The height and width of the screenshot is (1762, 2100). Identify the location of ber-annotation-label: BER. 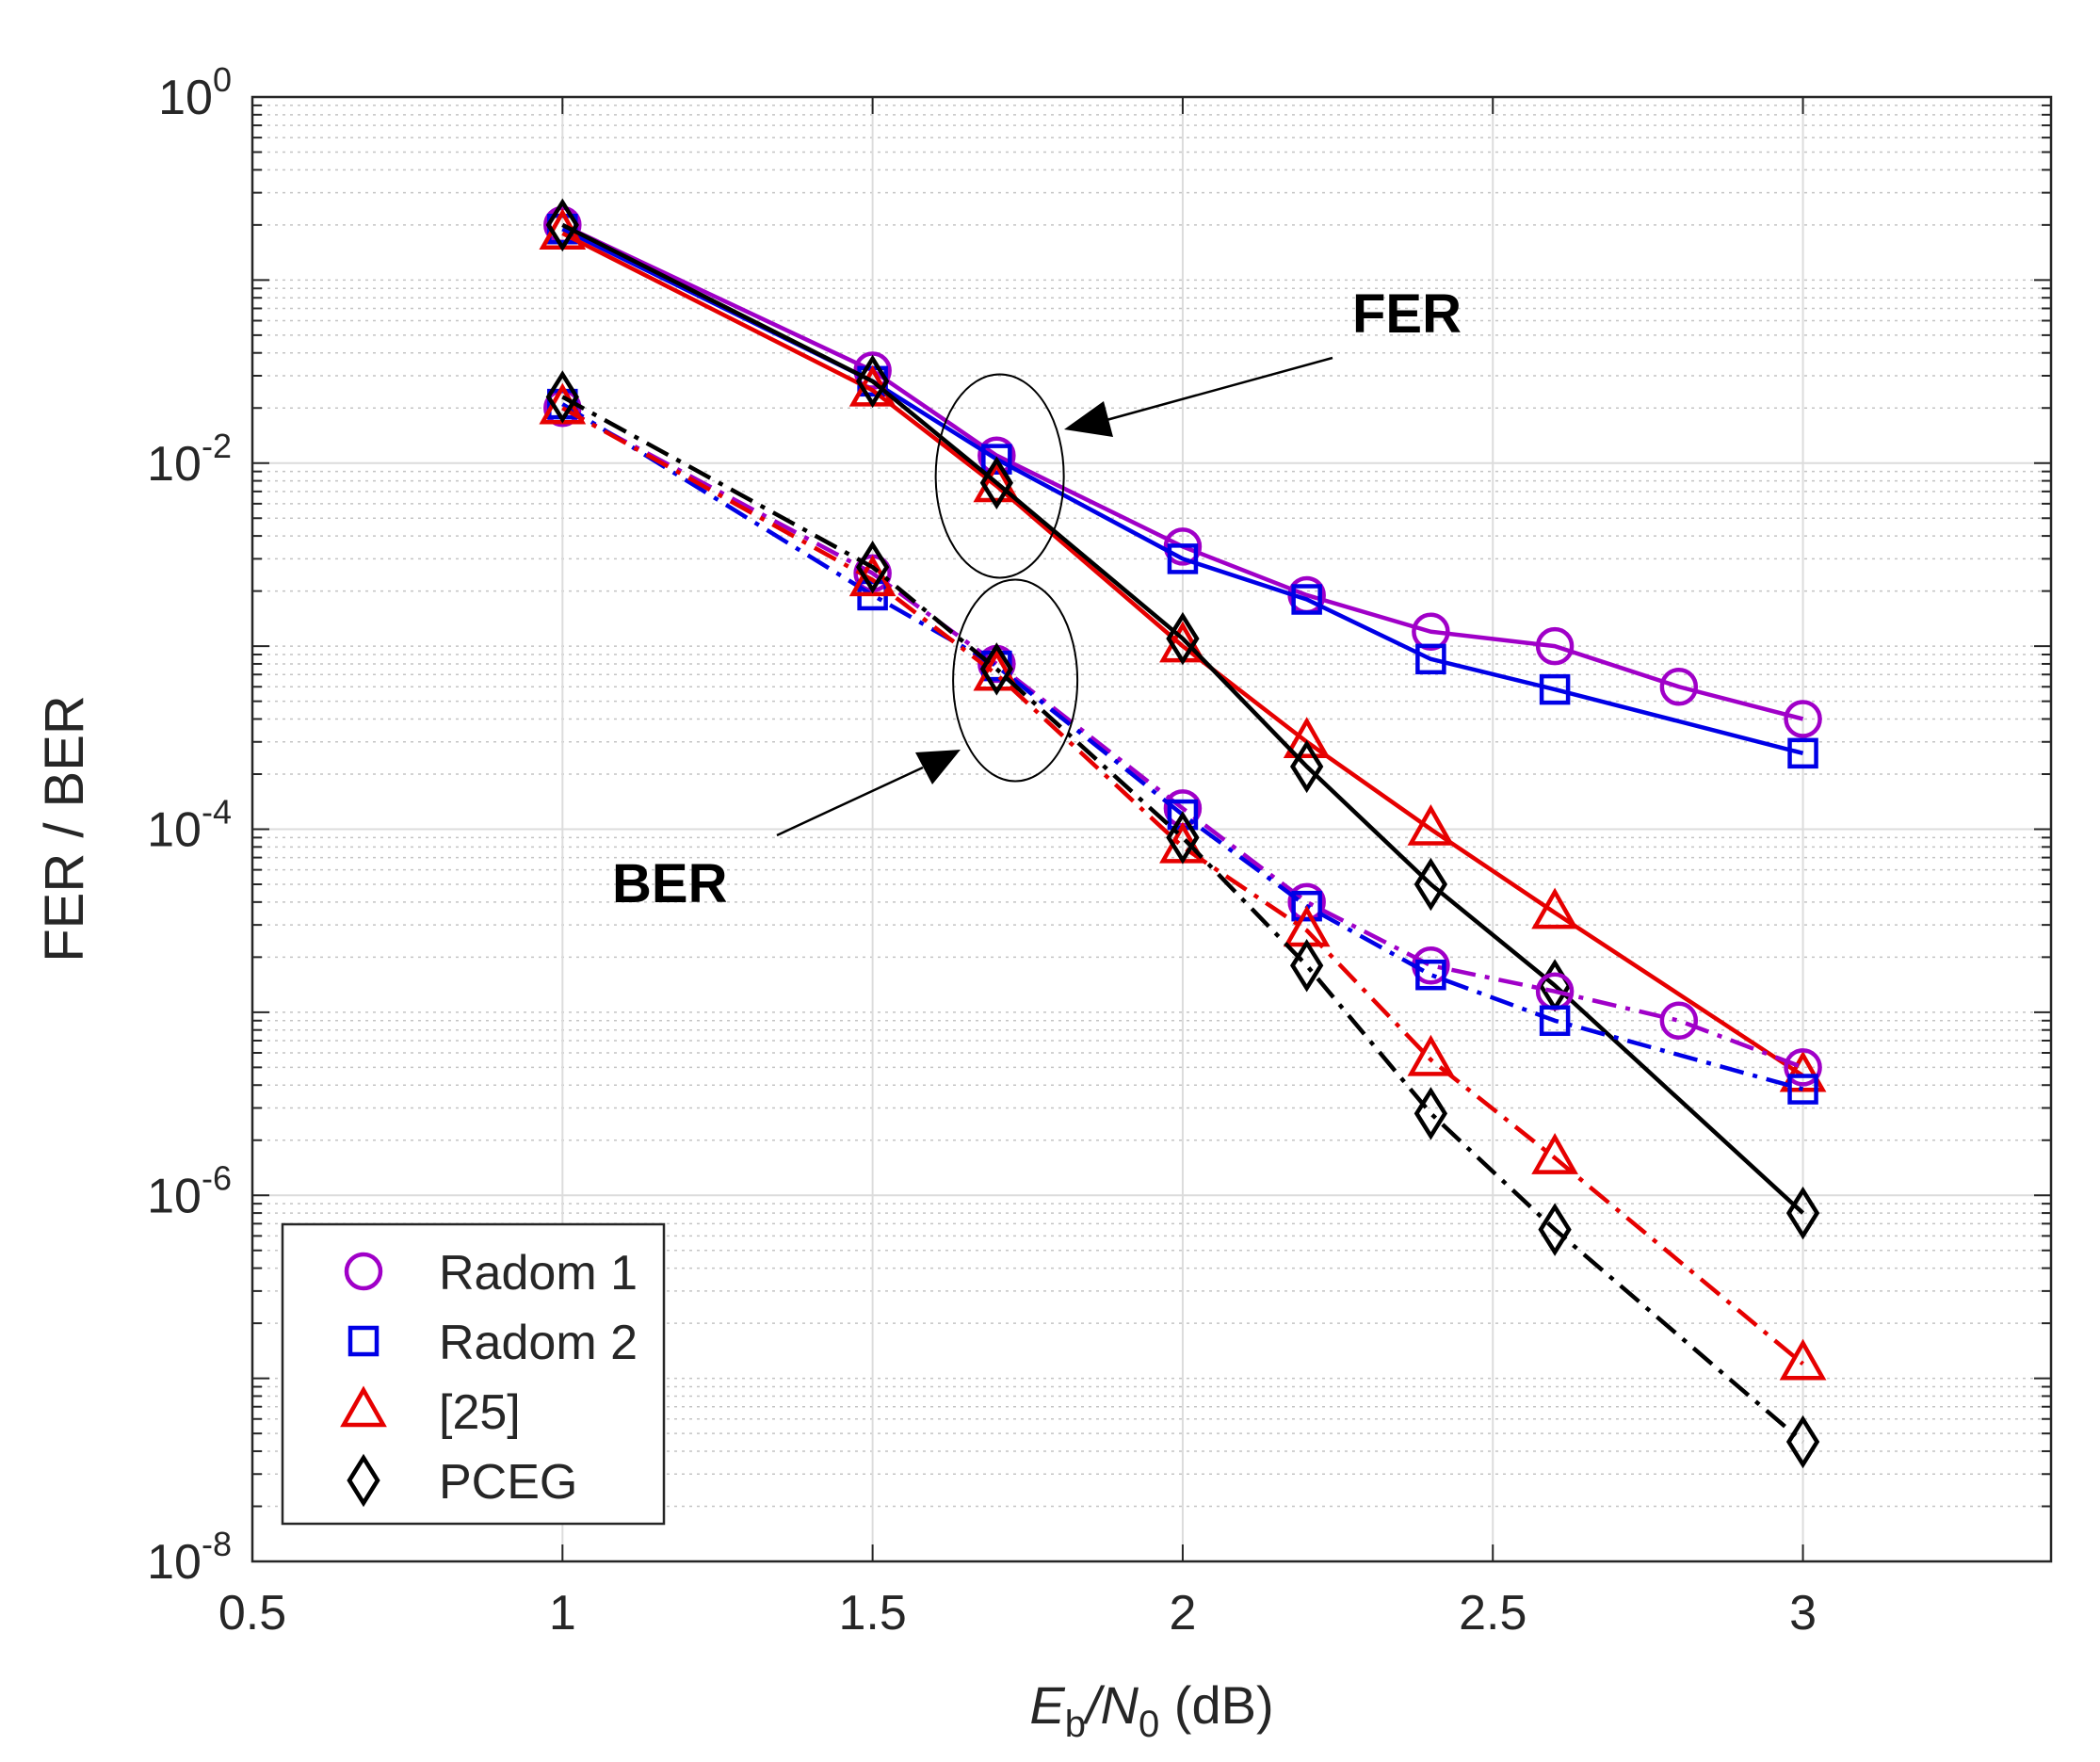
(669, 883).